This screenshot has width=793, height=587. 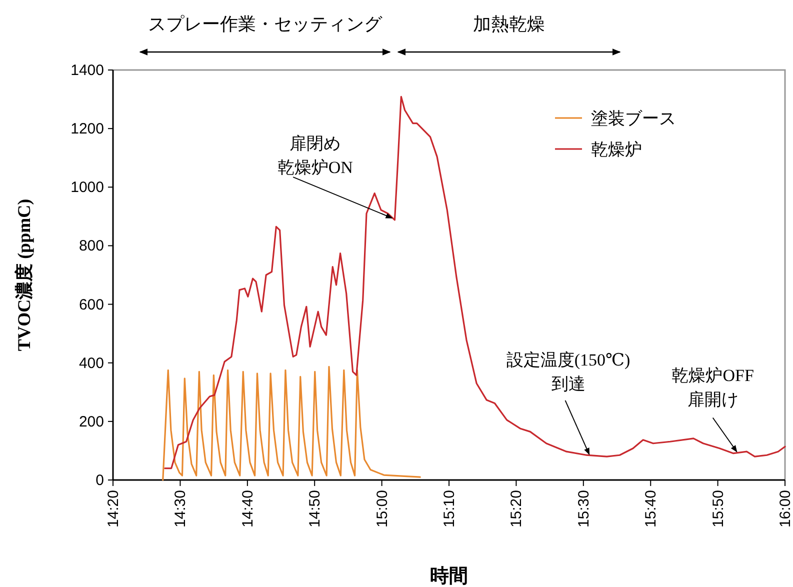 What do you see at coordinates (181, 509) in the screenshot?
I see `x-tick-label: 14:30` at bounding box center [181, 509].